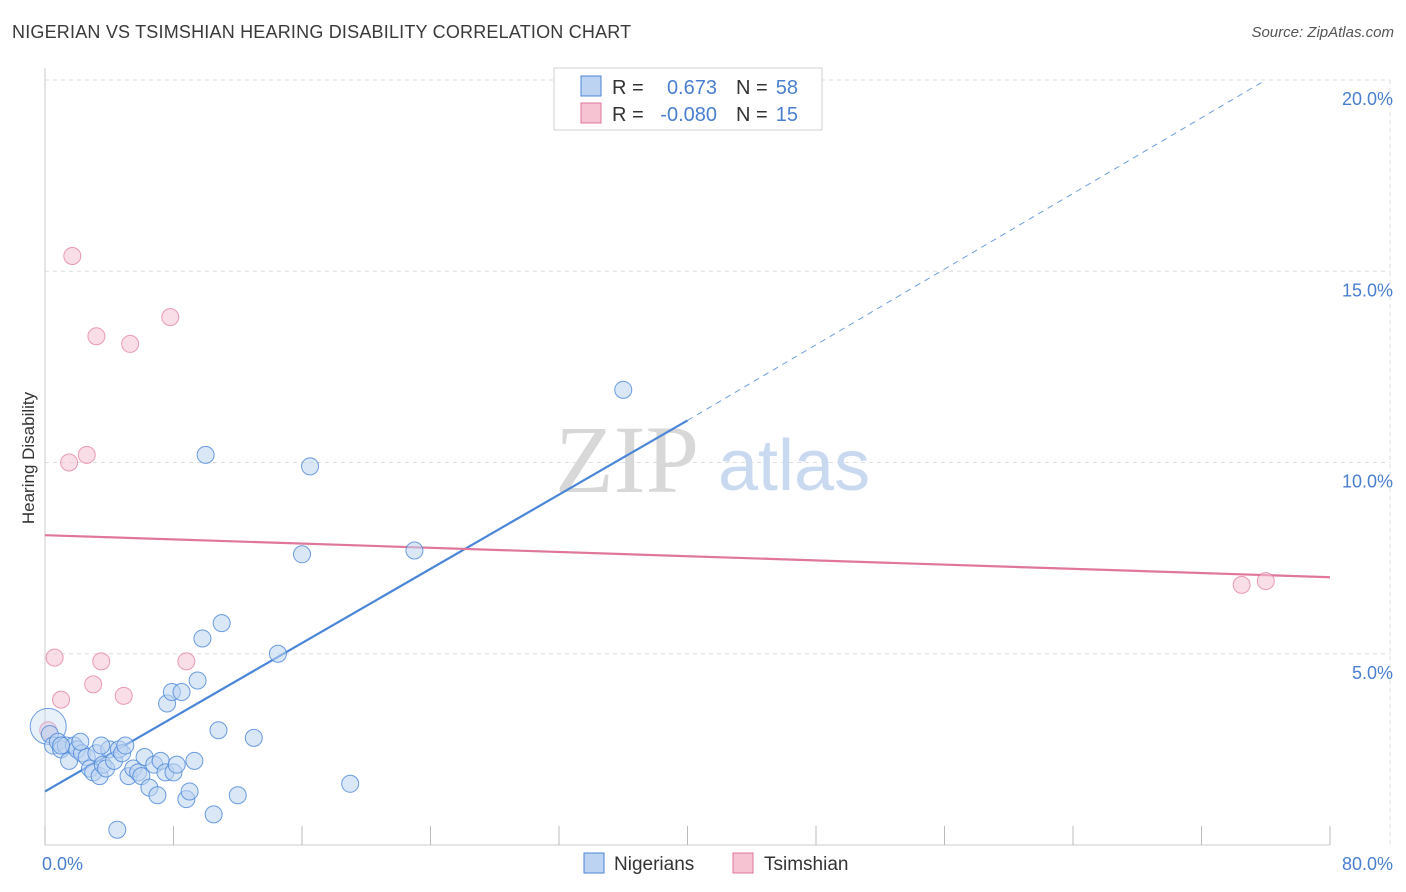 The image size is (1406, 892). I want to click on legend-r-label-2: R =, so click(628, 115).